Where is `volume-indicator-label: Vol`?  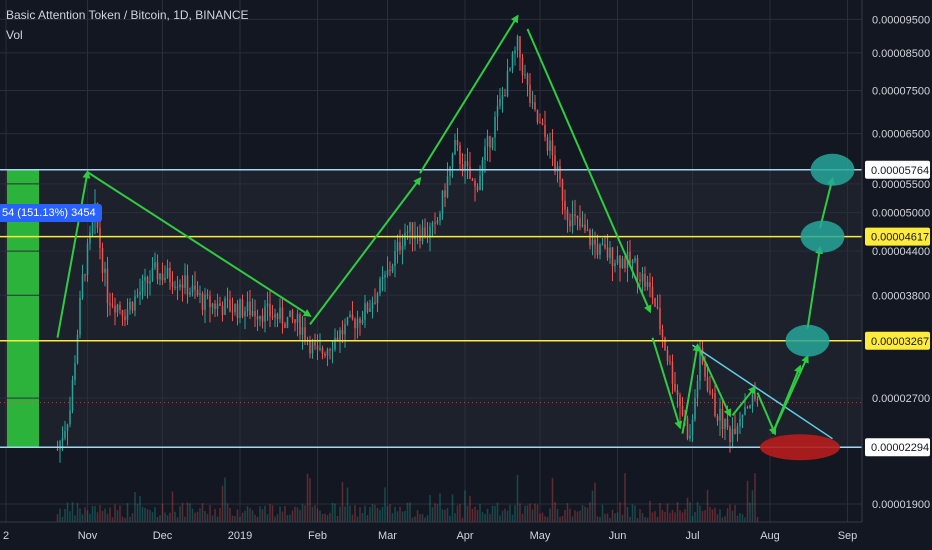
volume-indicator-label: Vol is located at coordinates (14, 35).